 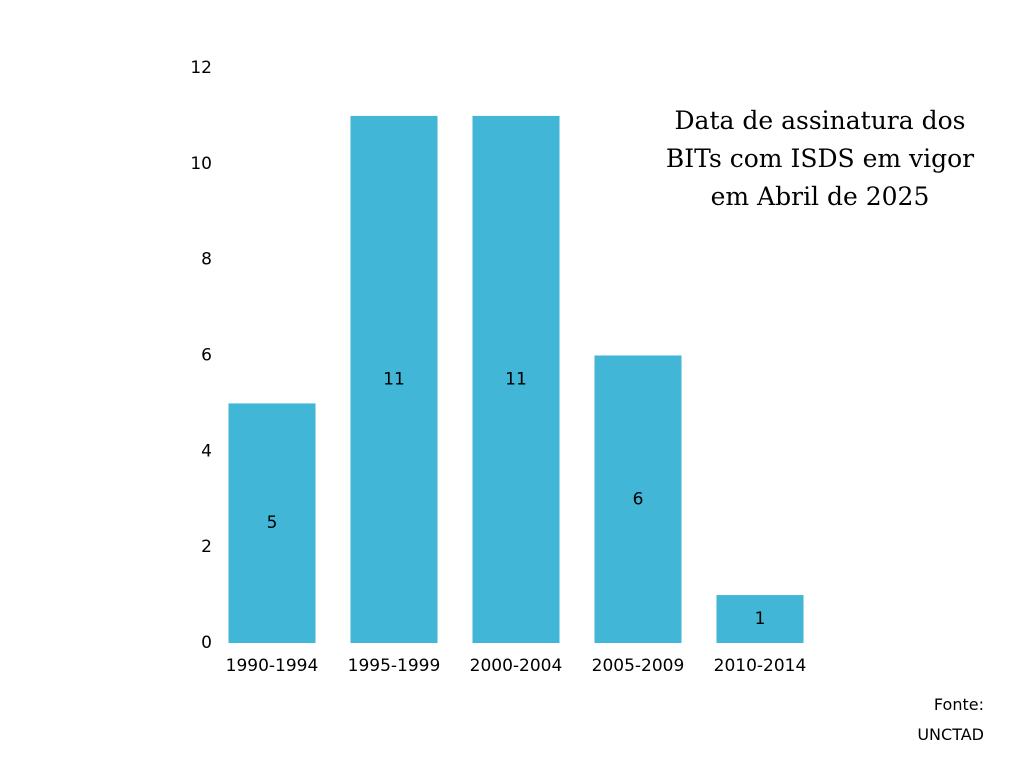 I want to click on x-tick-label: 1990-1994, so click(x=272, y=666).